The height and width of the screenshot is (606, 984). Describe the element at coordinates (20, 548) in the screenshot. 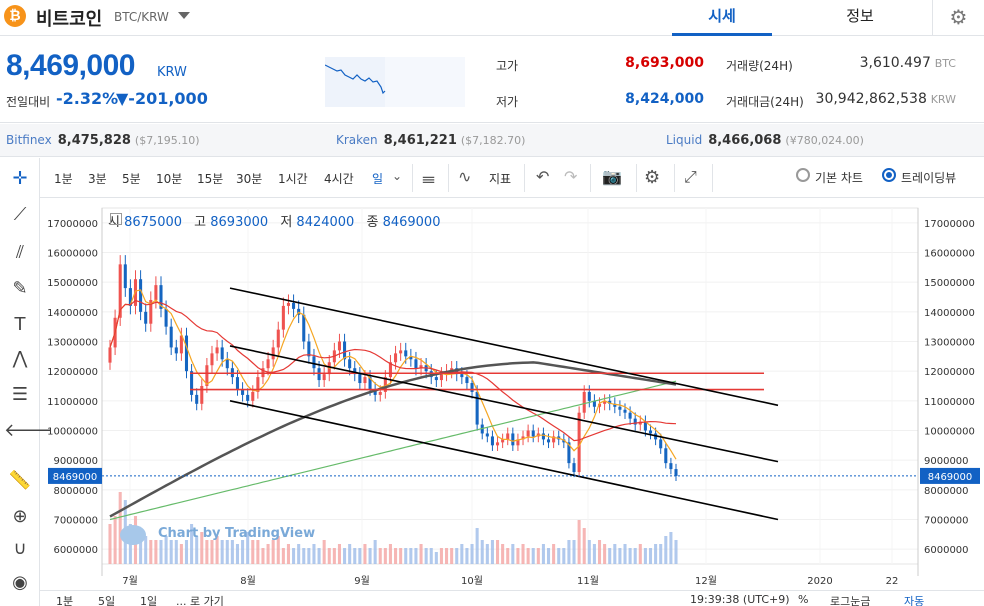

I see `magnet-icon: ∪` at that location.